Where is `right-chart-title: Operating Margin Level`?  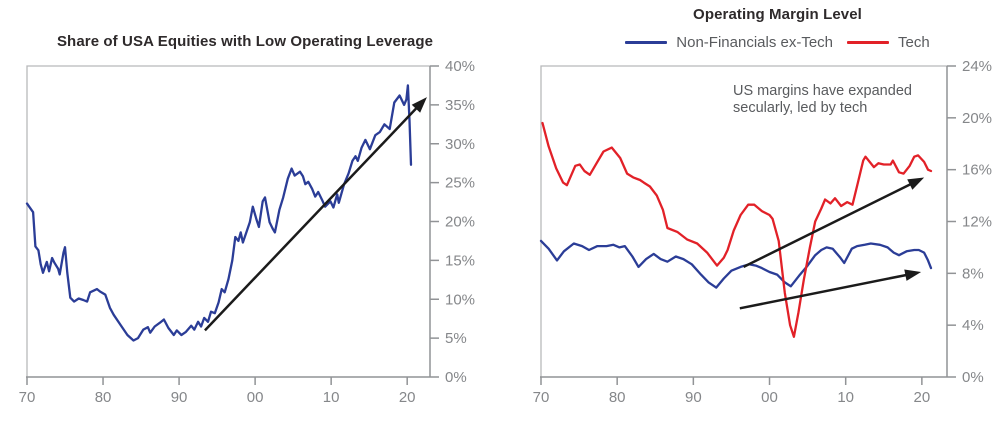 right-chart-title: Operating Margin Level is located at coordinates (777, 14).